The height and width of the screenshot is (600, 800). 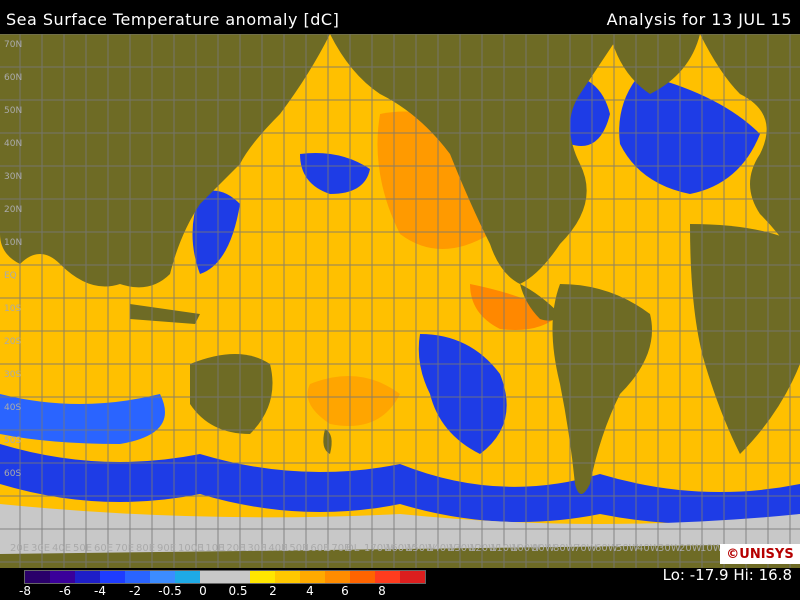 I want to click on map-title: Sea Surface Temperature anomaly [dC], so click(x=173, y=19).